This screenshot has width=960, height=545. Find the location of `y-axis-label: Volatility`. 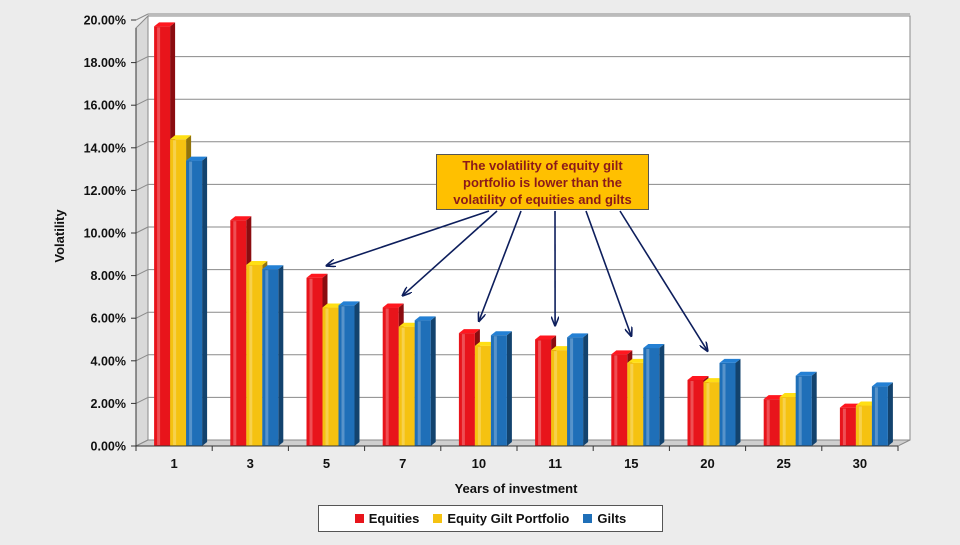

y-axis-label: Volatility is located at coordinates (59, 236).